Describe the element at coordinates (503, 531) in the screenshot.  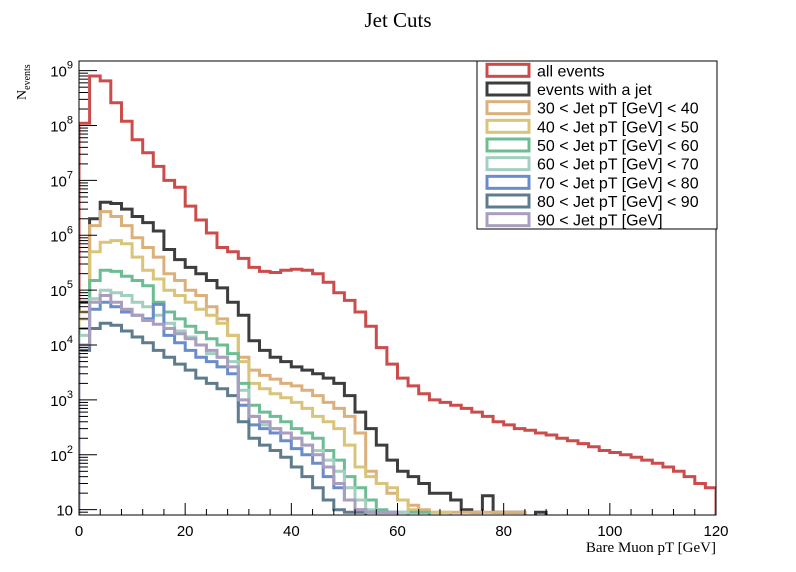
I see `x-tick-label: 80` at that location.